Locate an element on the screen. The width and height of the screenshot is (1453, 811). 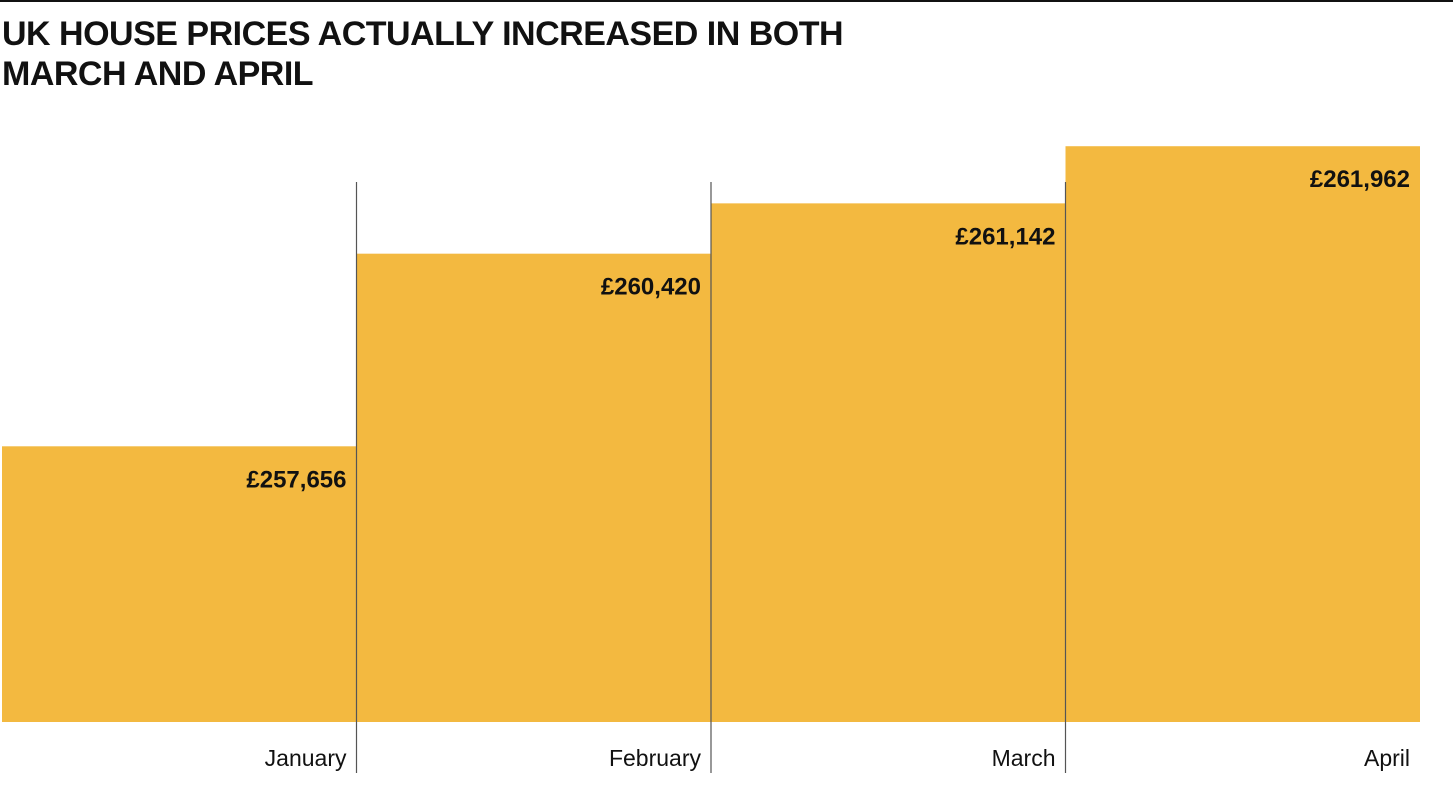
data-label-march: £261,142 is located at coordinates (1005, 236).